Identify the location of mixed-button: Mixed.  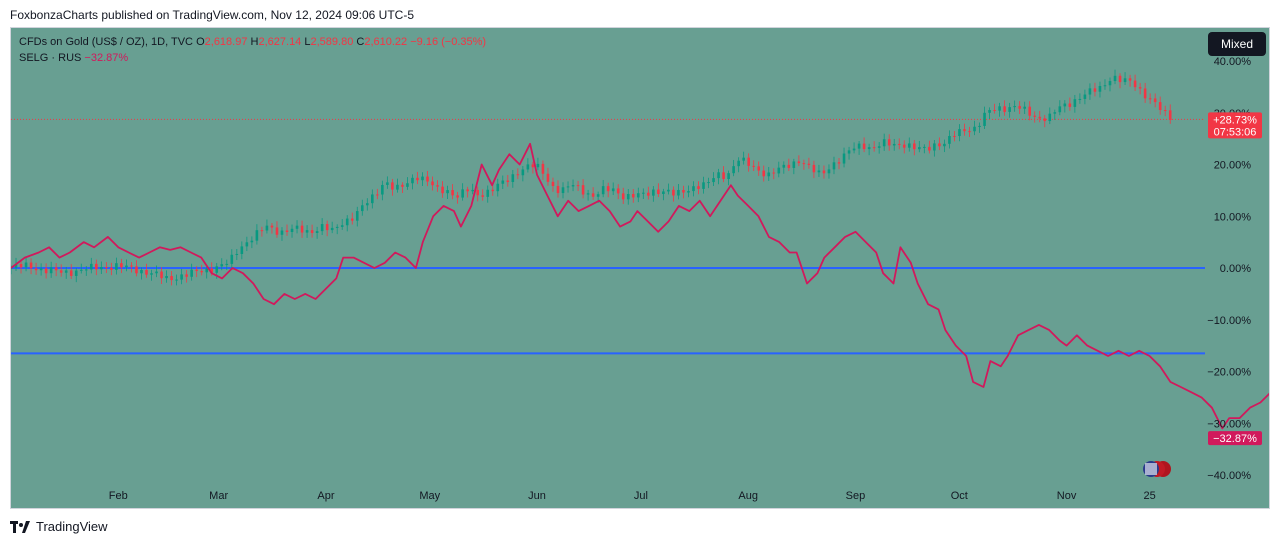
(1237, 44).